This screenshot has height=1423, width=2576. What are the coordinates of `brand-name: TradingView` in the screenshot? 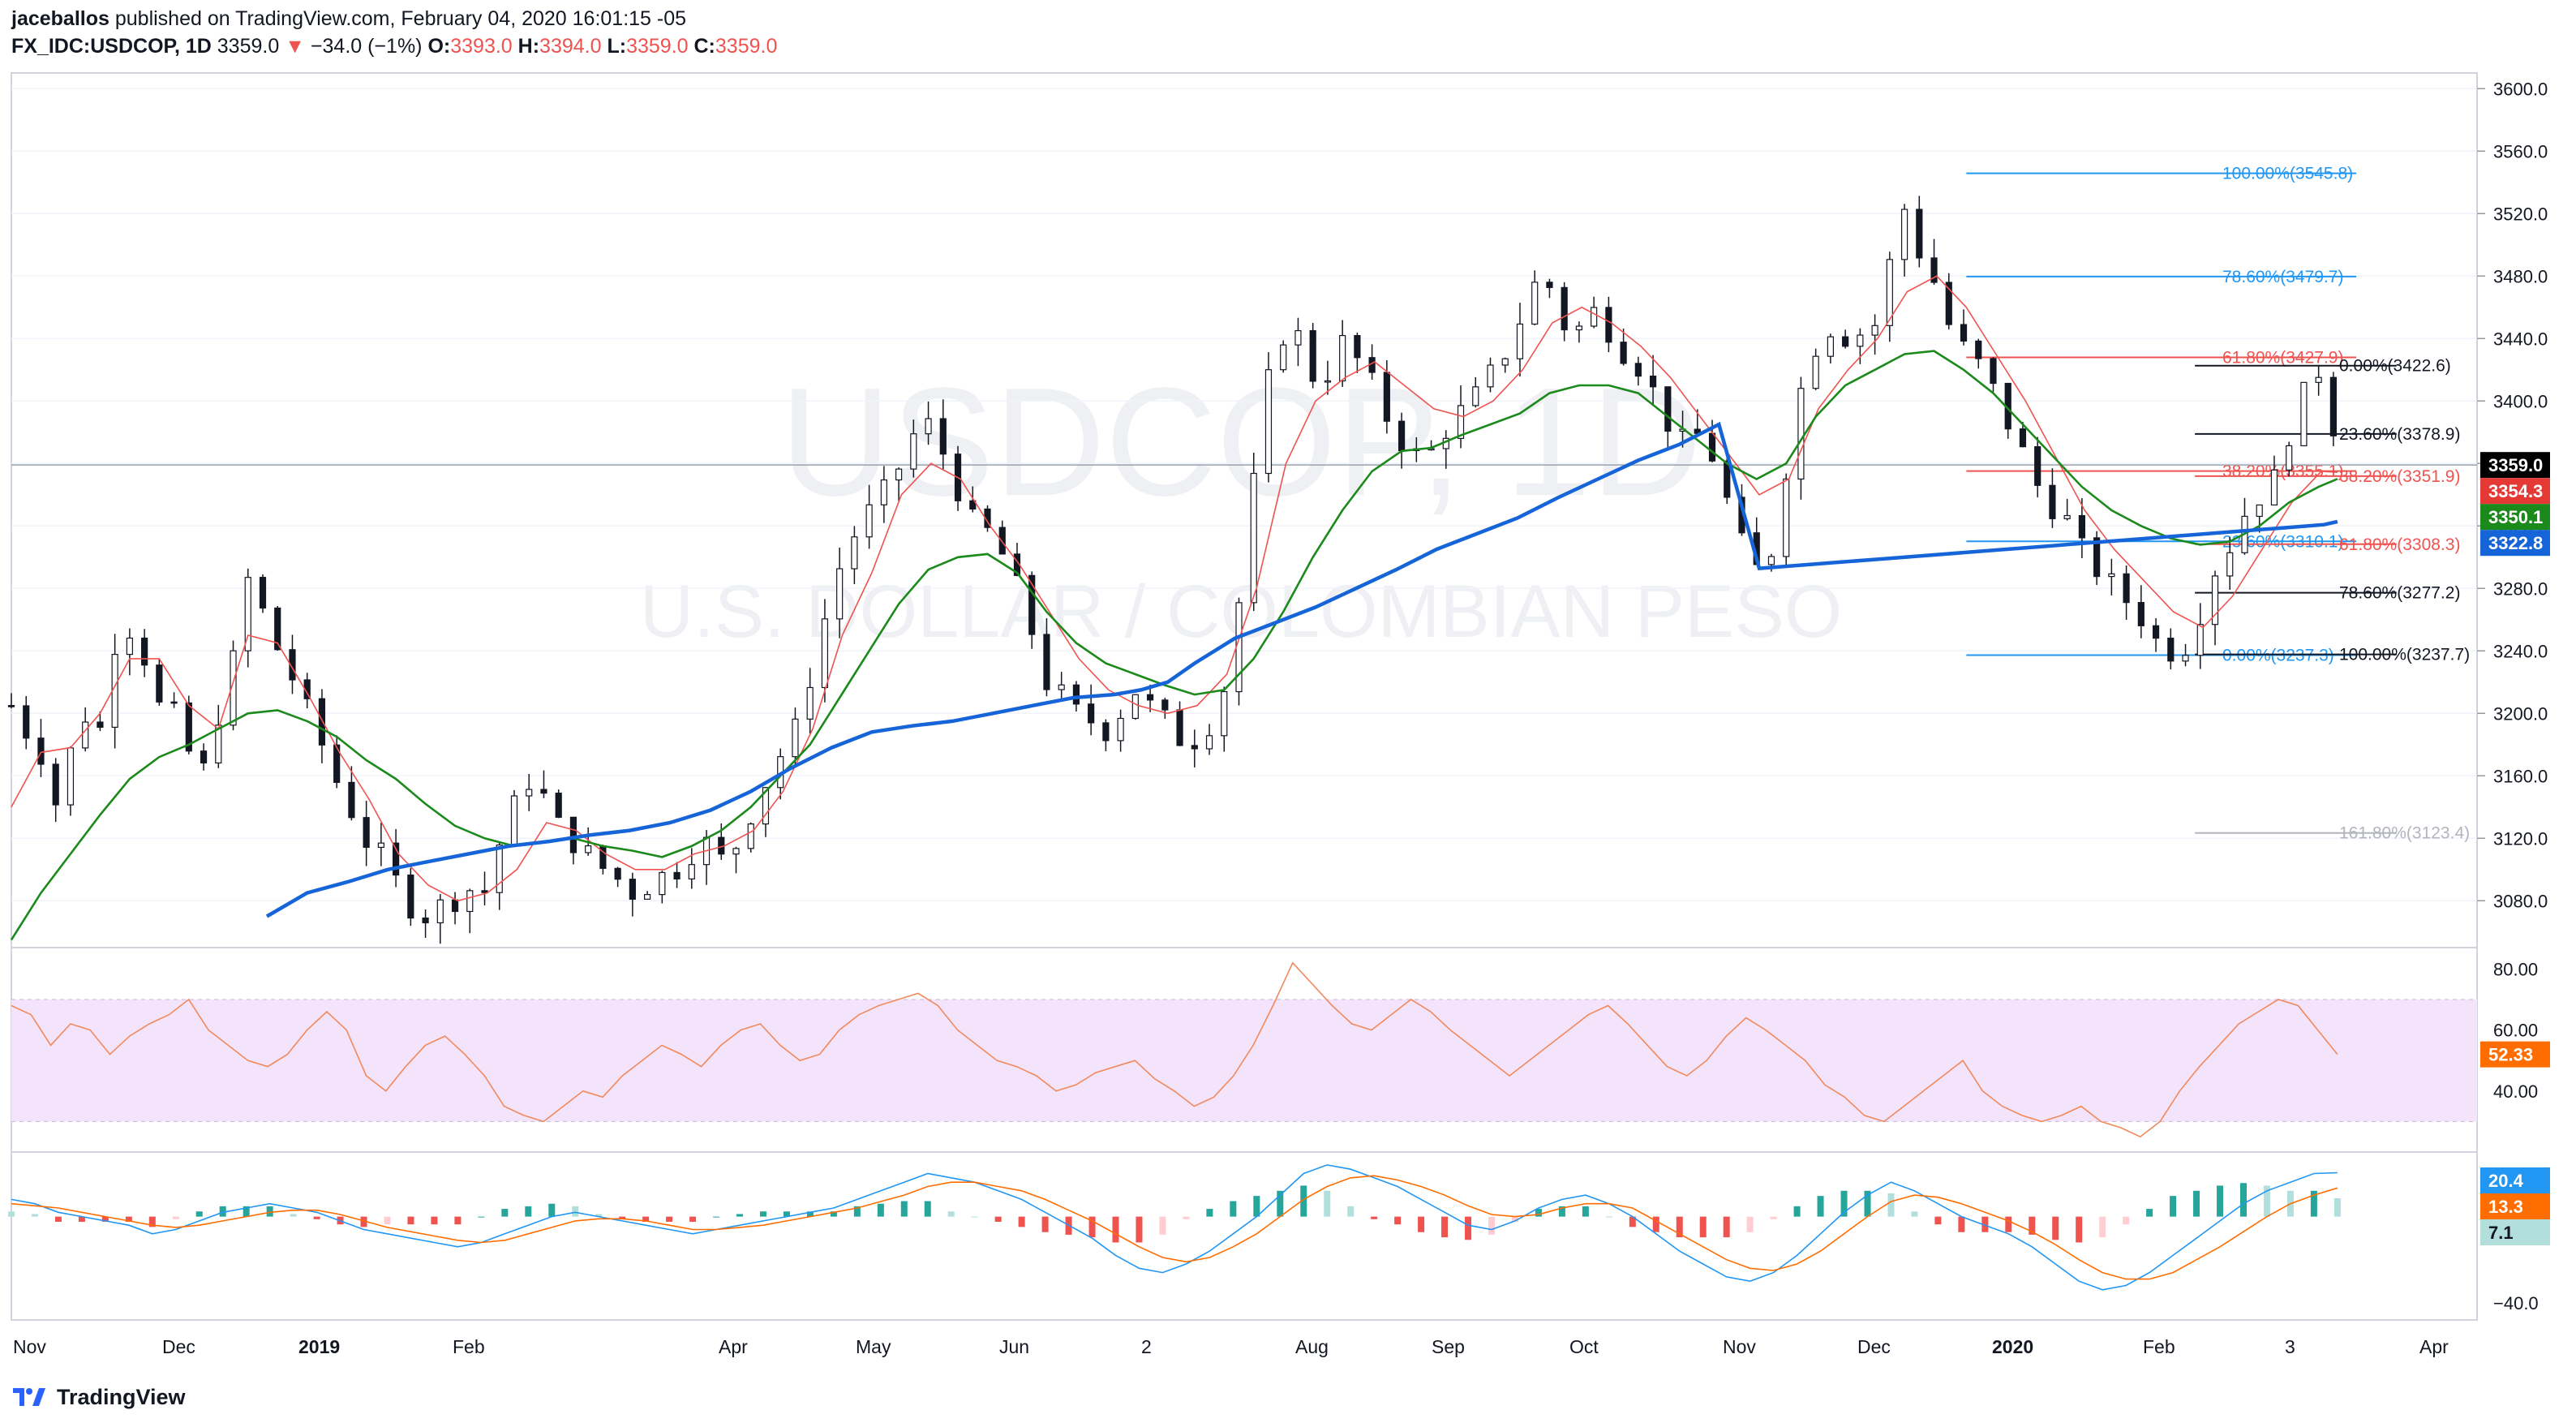 It's located at (121, 1396).